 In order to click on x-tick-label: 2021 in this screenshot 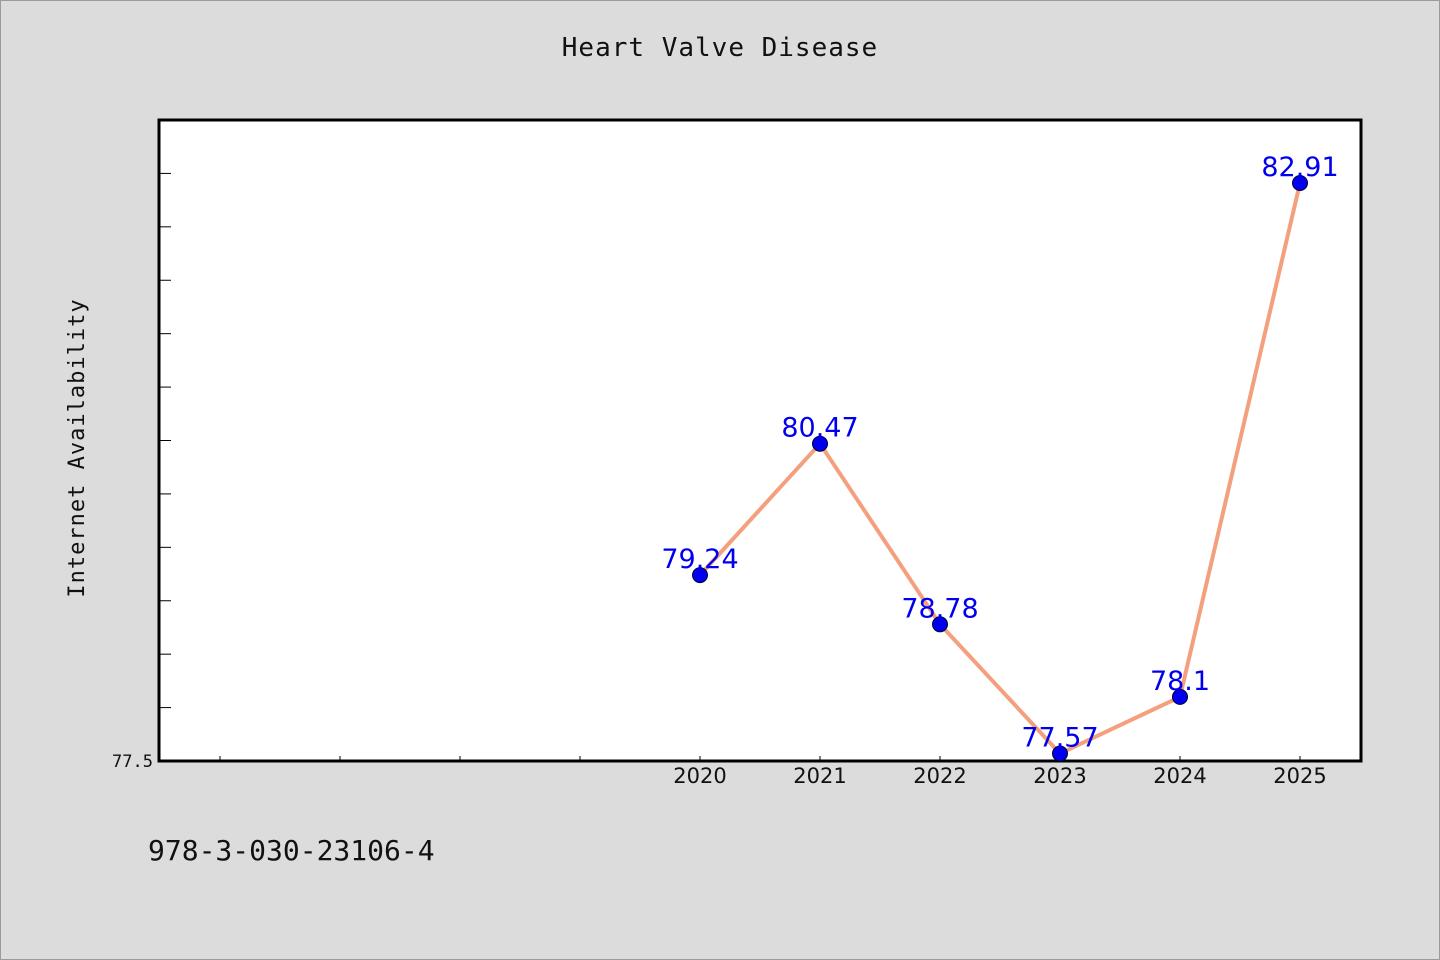, I will do `click(819, 776)`.